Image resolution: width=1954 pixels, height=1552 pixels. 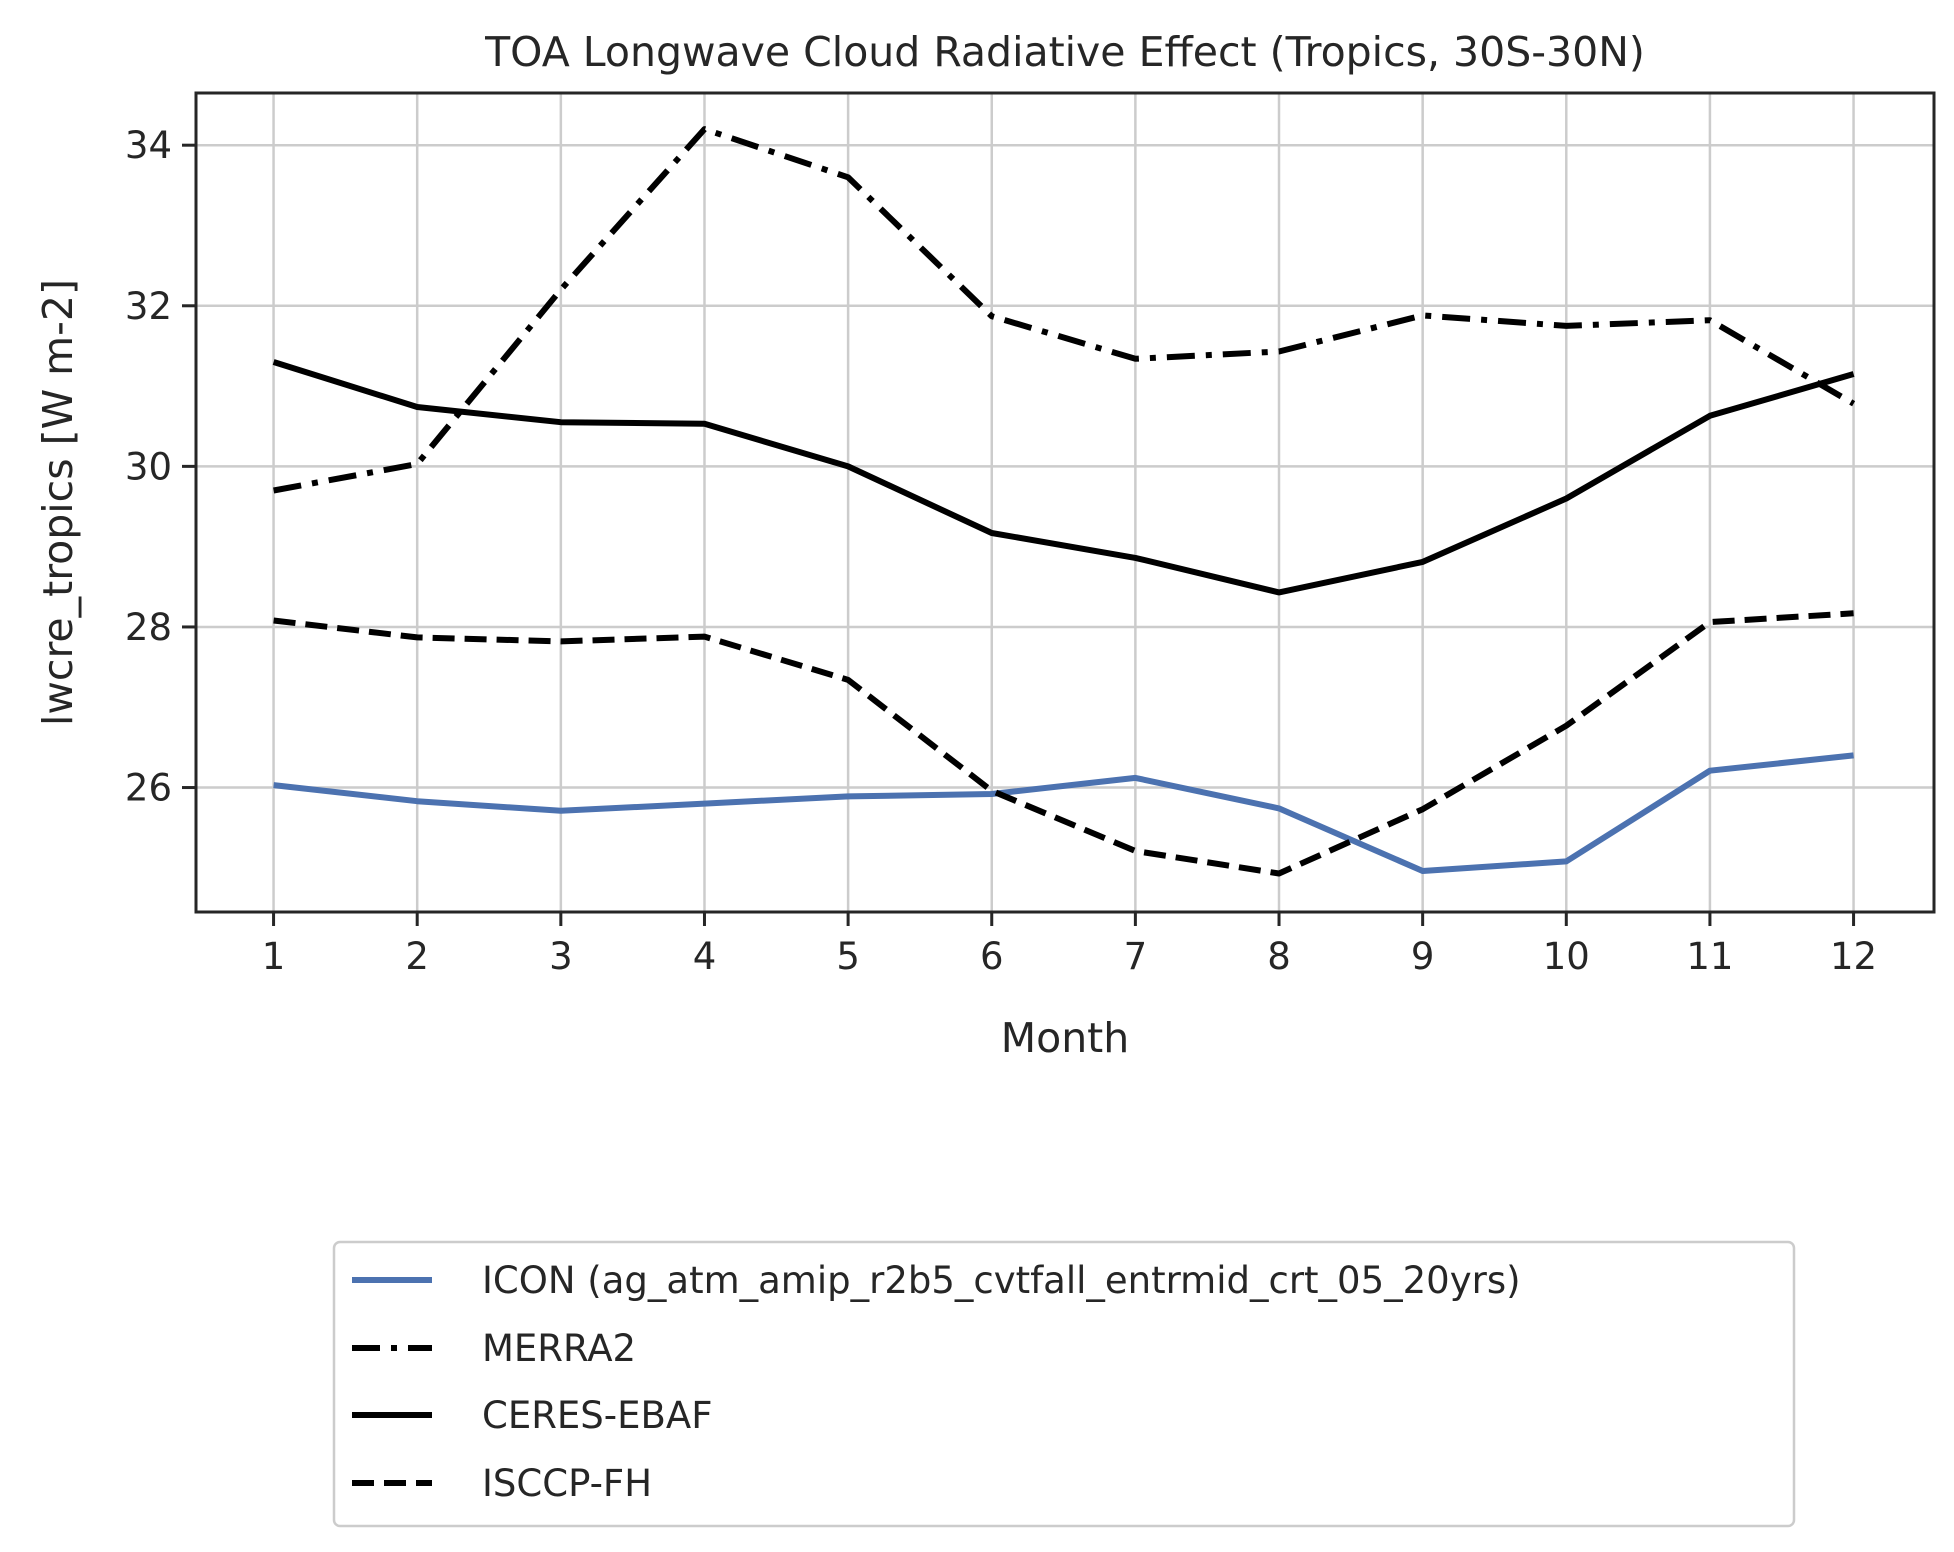 I want to click on legend-label-3: ISCCP-FH, so click(x=567, y=1483).